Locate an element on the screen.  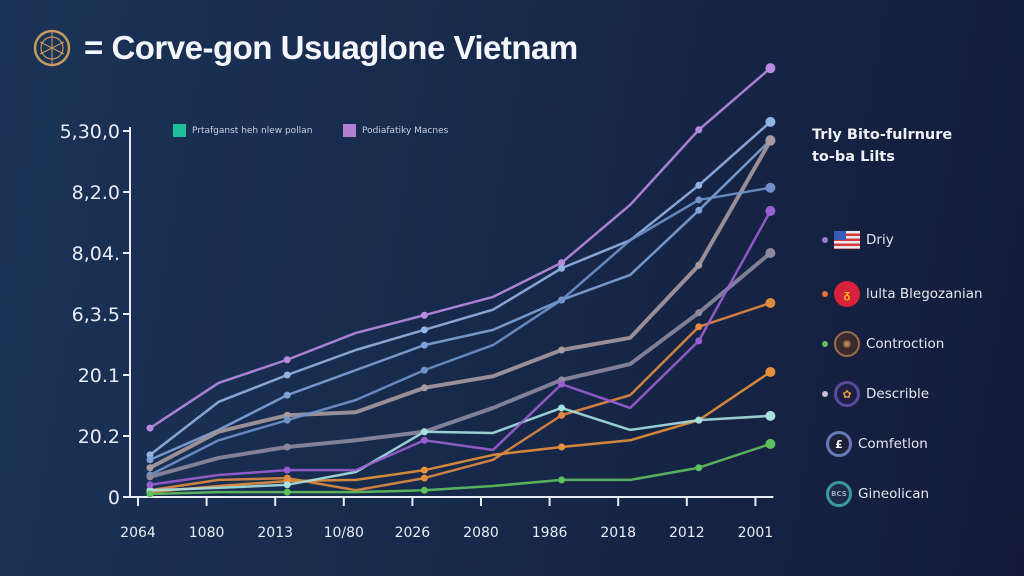
legend-label: Prtafganst heh nlew pollan is located at coordinates (252, 130).